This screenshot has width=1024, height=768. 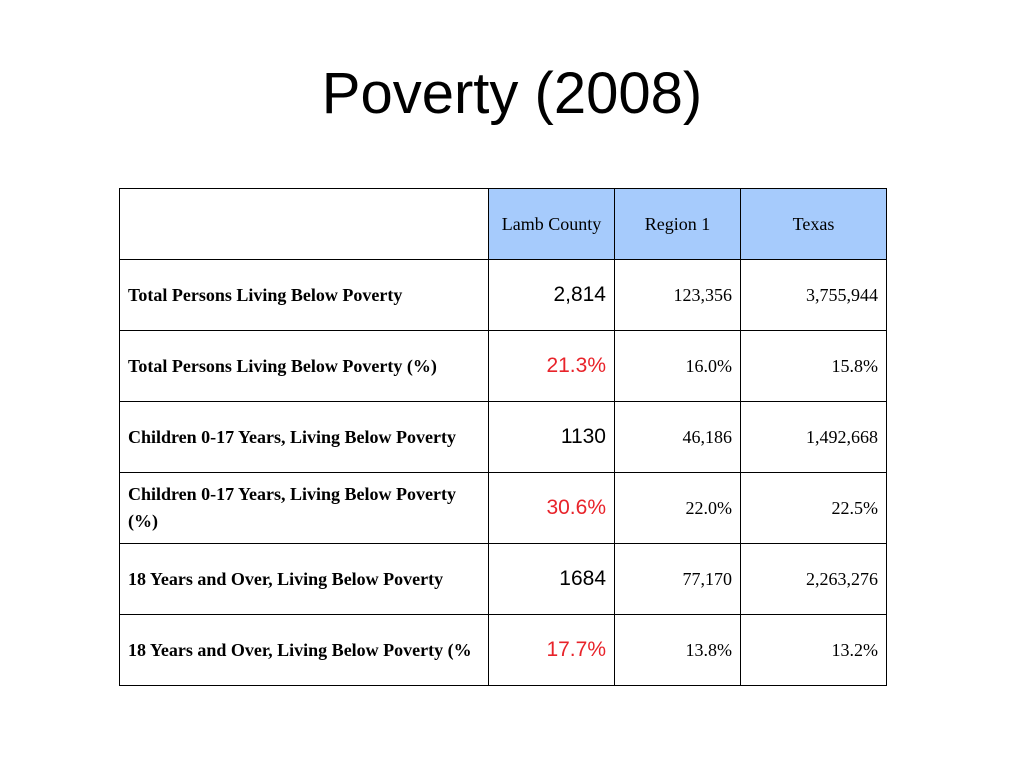 What do you see at coordinates (677, 650) in the screenshot?
I see `region-1-value: 13.8%` at bounding box center [677, 650].